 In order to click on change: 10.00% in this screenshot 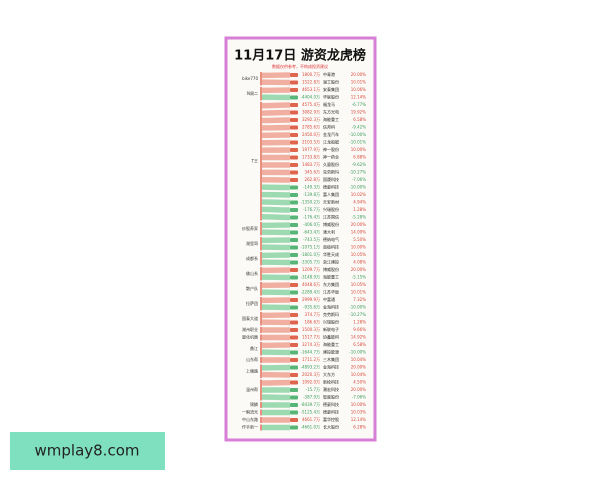, I will do `click(358, 404)`.